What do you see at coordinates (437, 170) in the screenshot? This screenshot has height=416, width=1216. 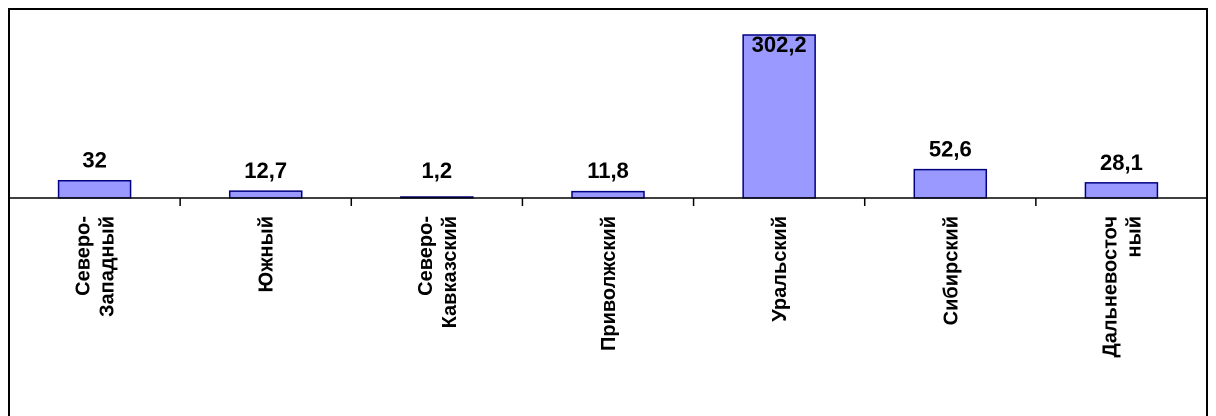 I see `bar-value-label: 1,2` at bounding box center [437, 170].